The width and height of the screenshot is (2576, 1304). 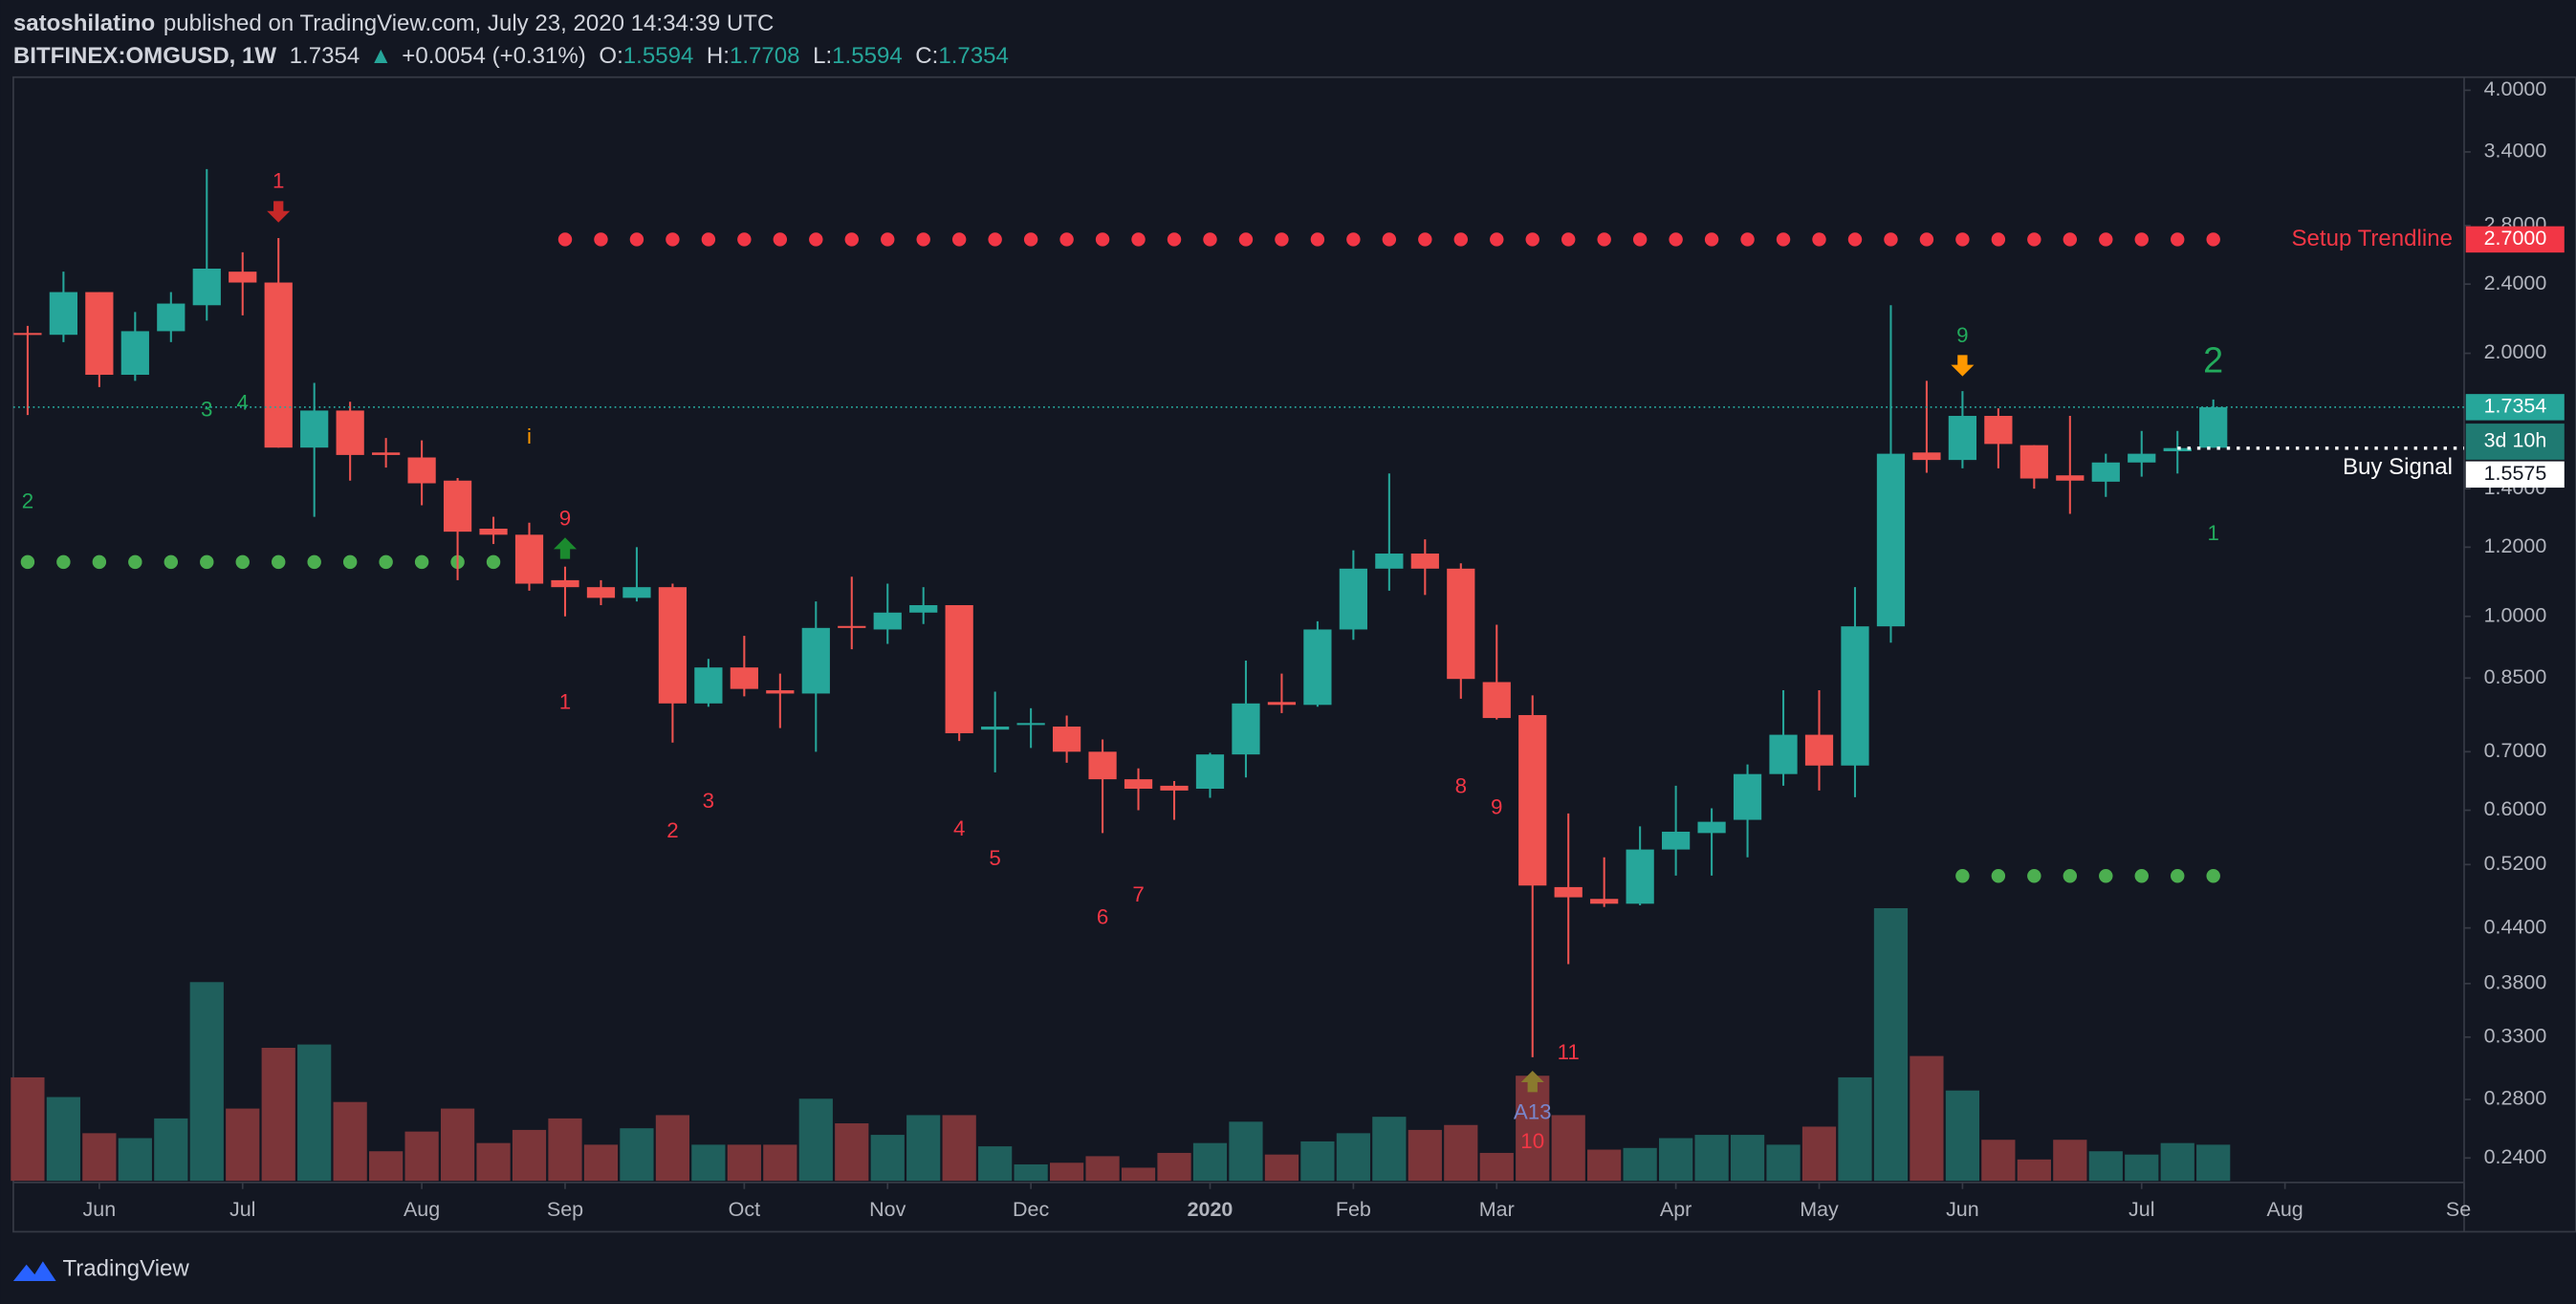 What do you see at coordinates (2515, 88) in the screenshot?
I see `y-tick-label: 4.0000` at bounding box center [2515, 88].